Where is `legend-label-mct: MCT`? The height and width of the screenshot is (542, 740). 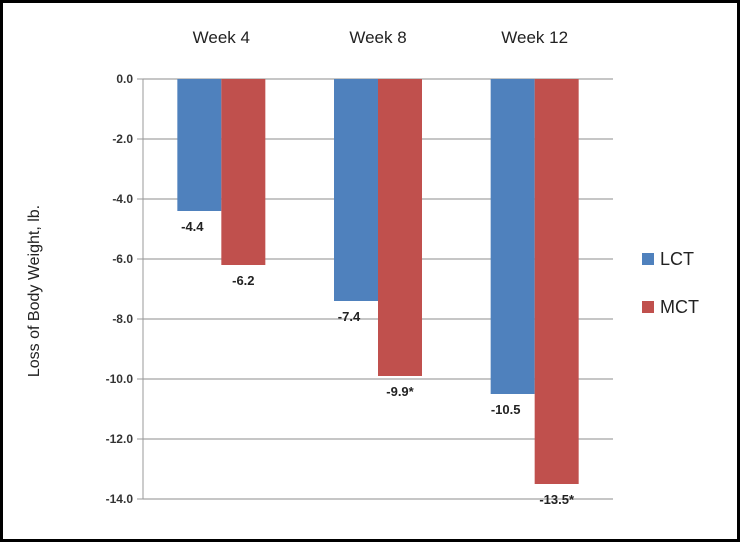
legend-label-mct: MCT is located at coordinates (679, 307).